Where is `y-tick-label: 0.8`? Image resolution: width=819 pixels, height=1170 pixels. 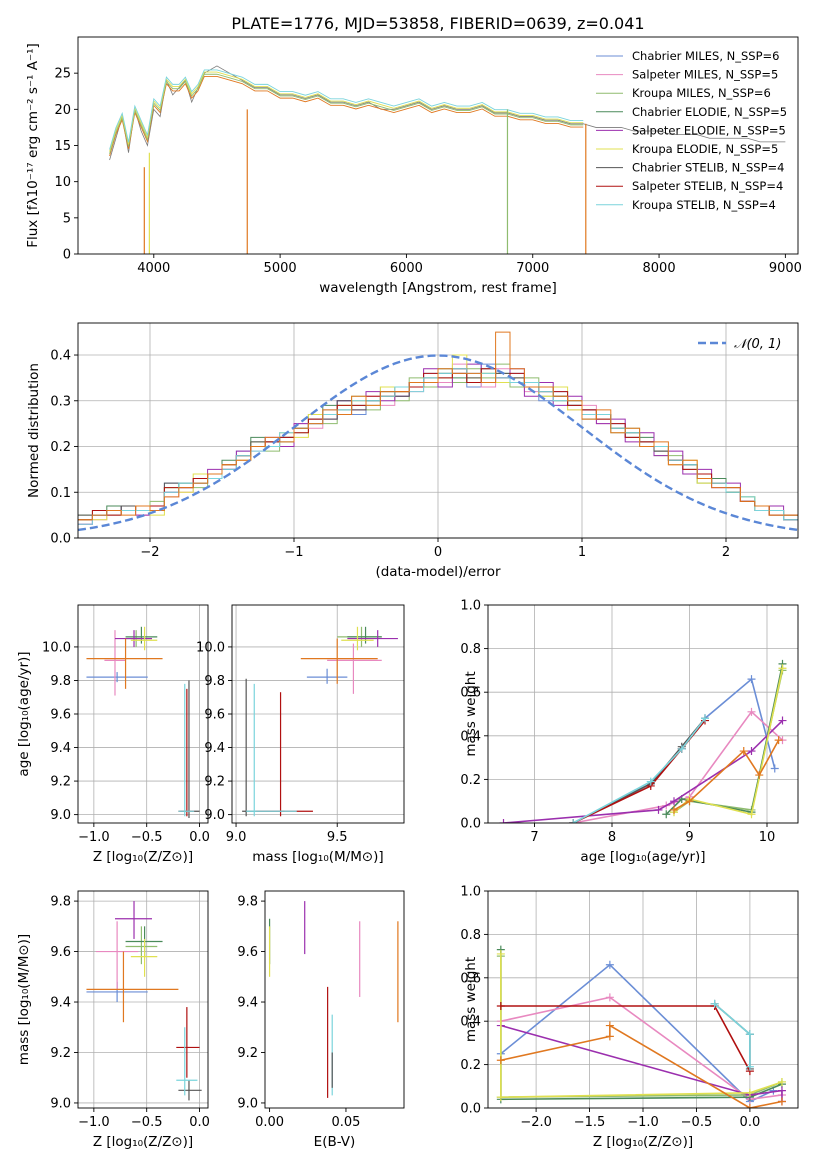
y-tick-label: 0.8 is located at coordinates (470, 649).